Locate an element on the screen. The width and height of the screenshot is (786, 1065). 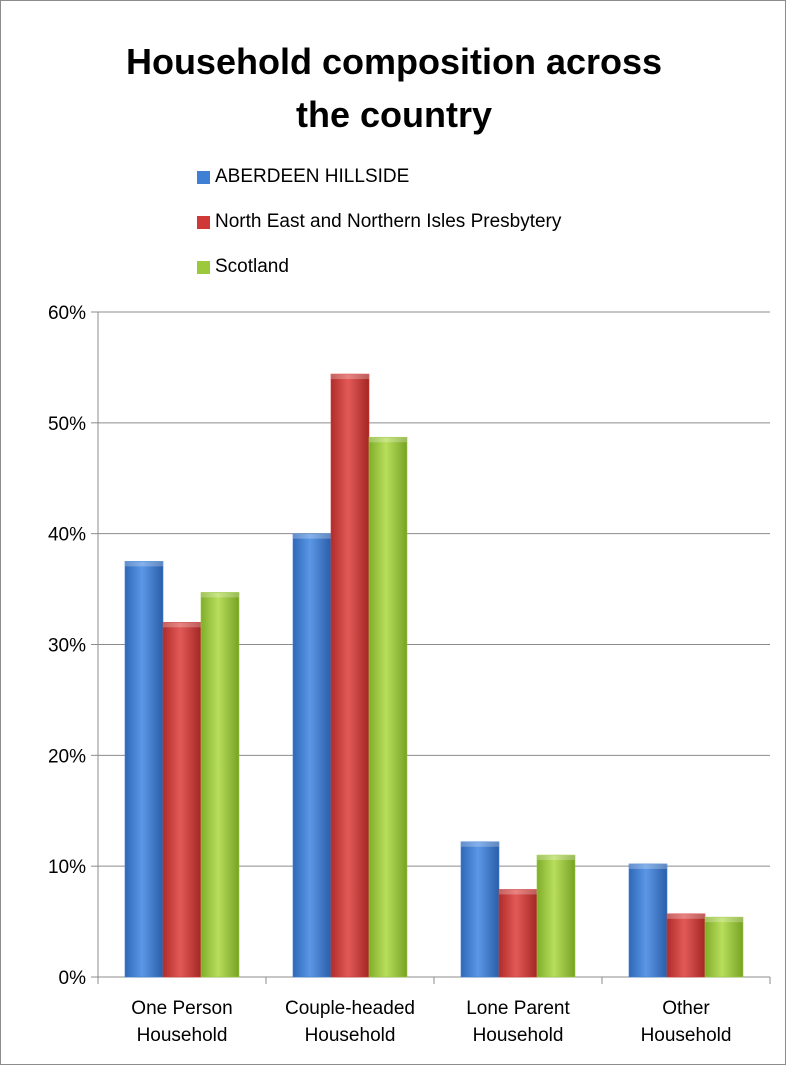
y-tick-label: 0% is located at coordinates (73, 978).